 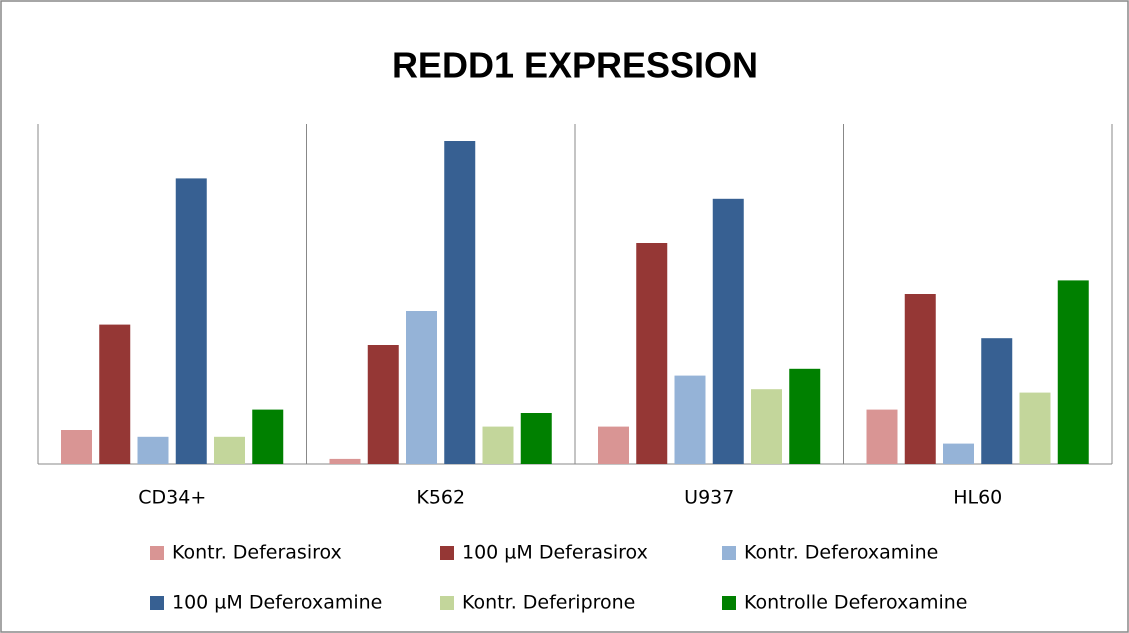 I want to click on x-tick-label: CD34+, so click(x=172, y=498).